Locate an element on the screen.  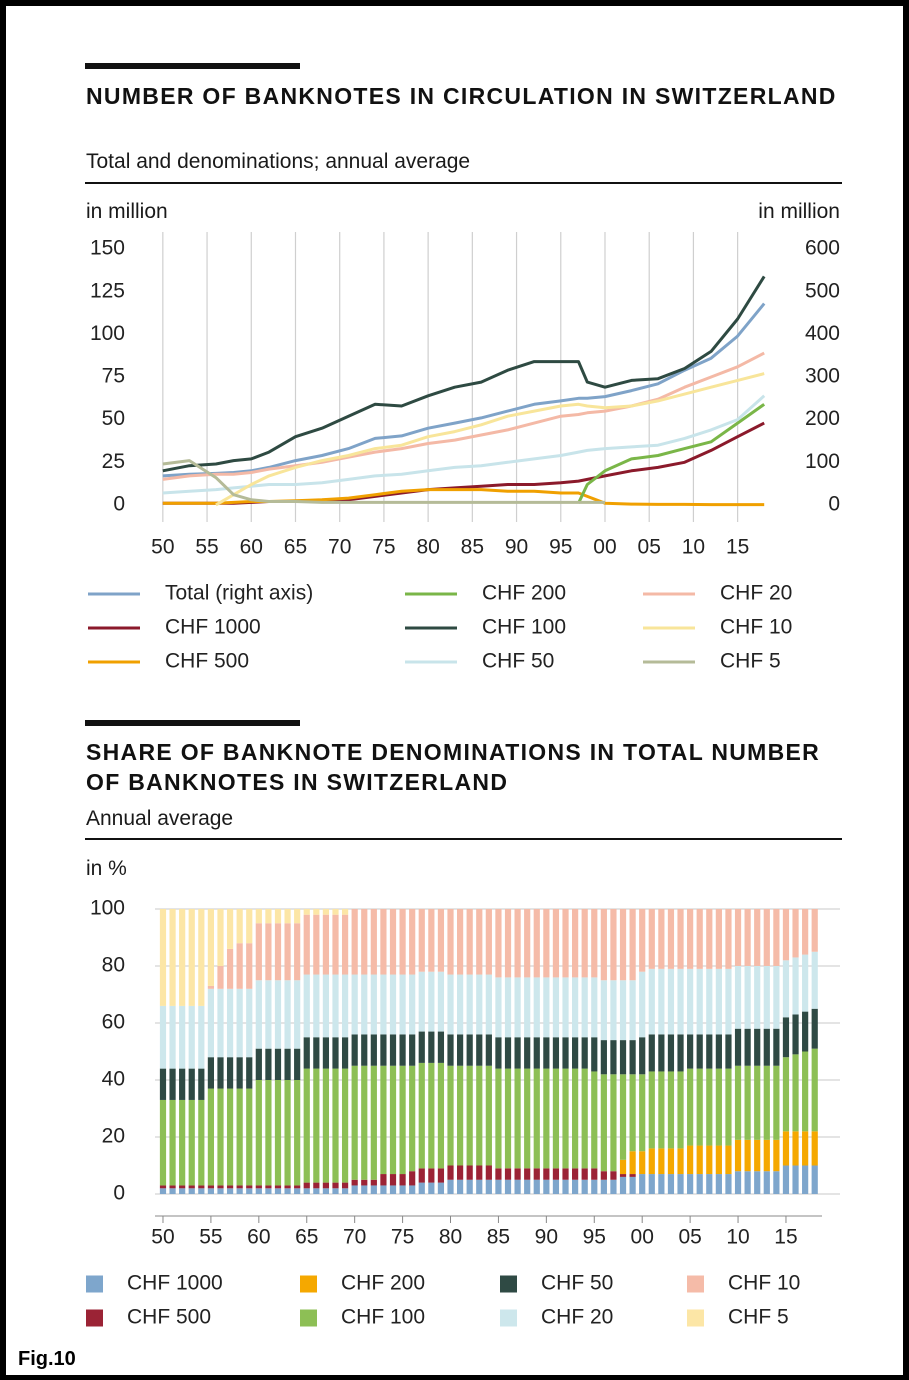
x-tick-label: 75 is located at coordinates (402, 1237).